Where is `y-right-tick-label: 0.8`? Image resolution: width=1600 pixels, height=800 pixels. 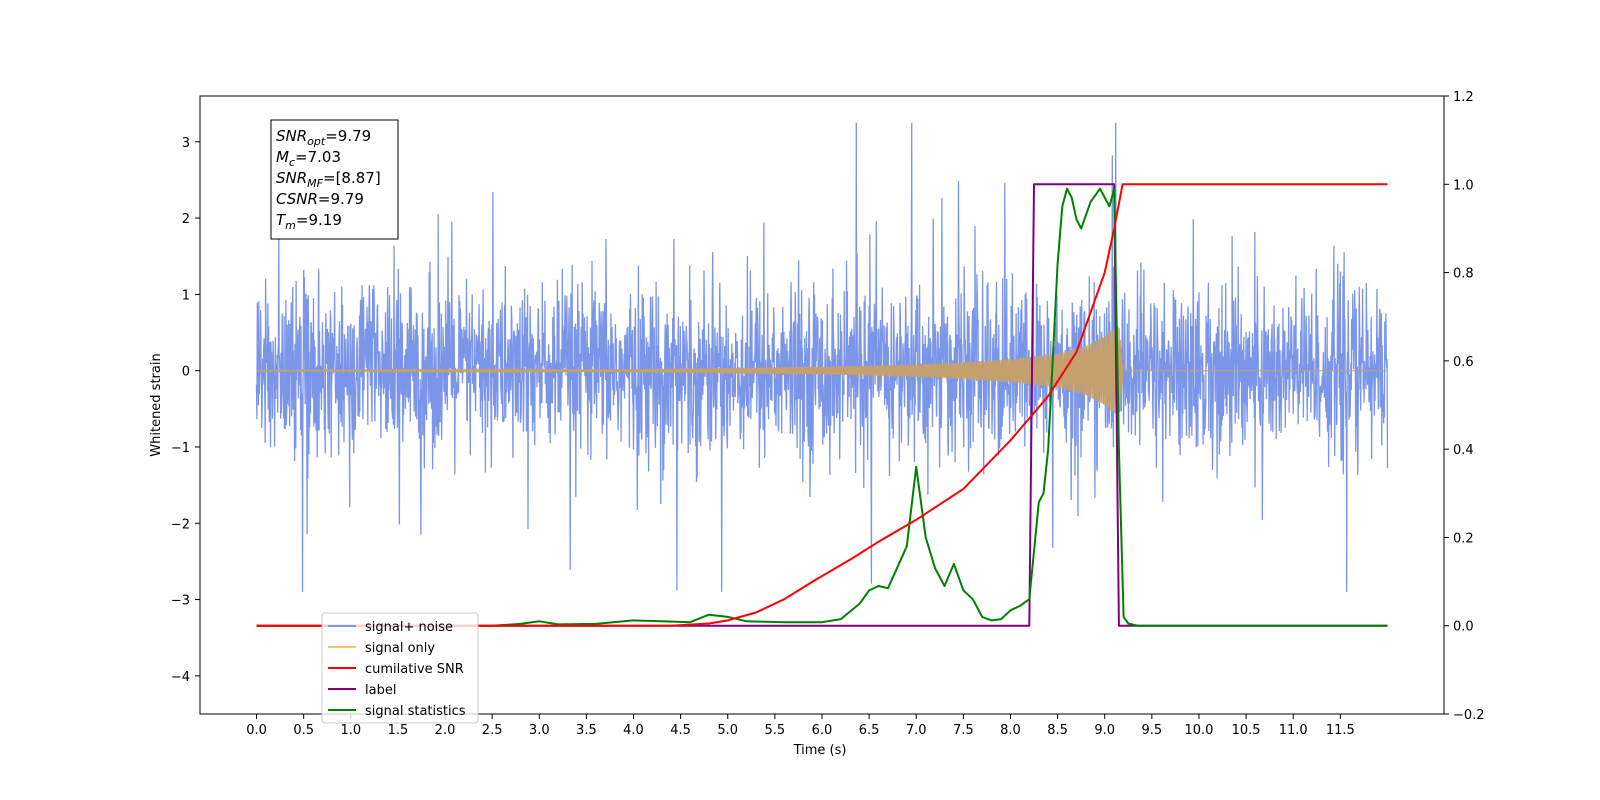
y-right-tick-label: 0.8 is located at coordinates (1463, 274).